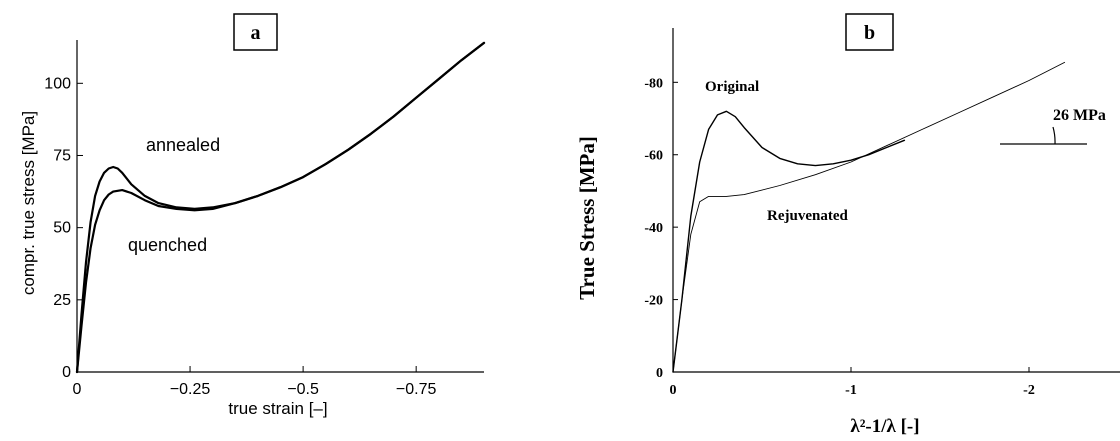  I want to click on panel-b-y-tick-label: 0, so click(659, 373).